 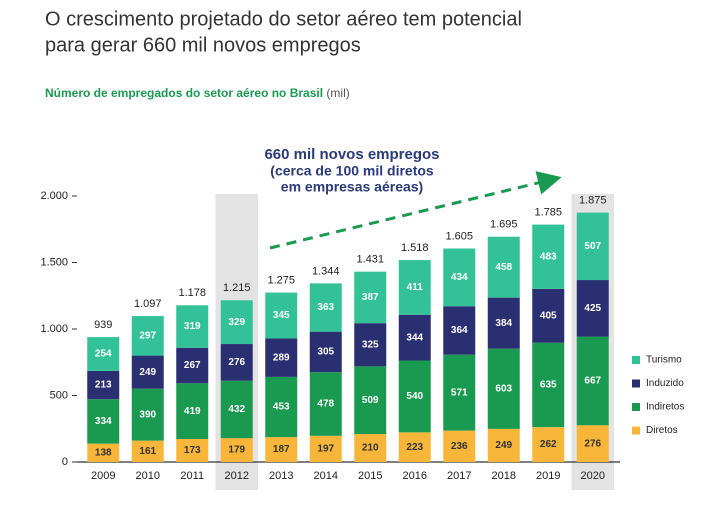 I want to click on value-label: 325, so click(x=370, y=344).